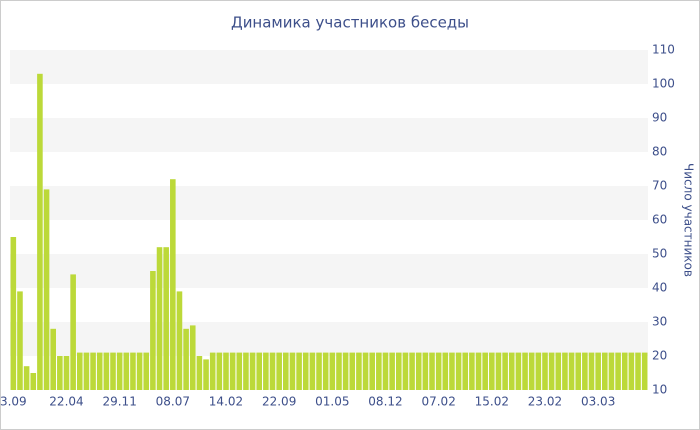 This screenshot has width=700, height=430. Describe the element at coordinates (385, 402) in the screenshot. I see `x-tick-label: 08.12` at that location.